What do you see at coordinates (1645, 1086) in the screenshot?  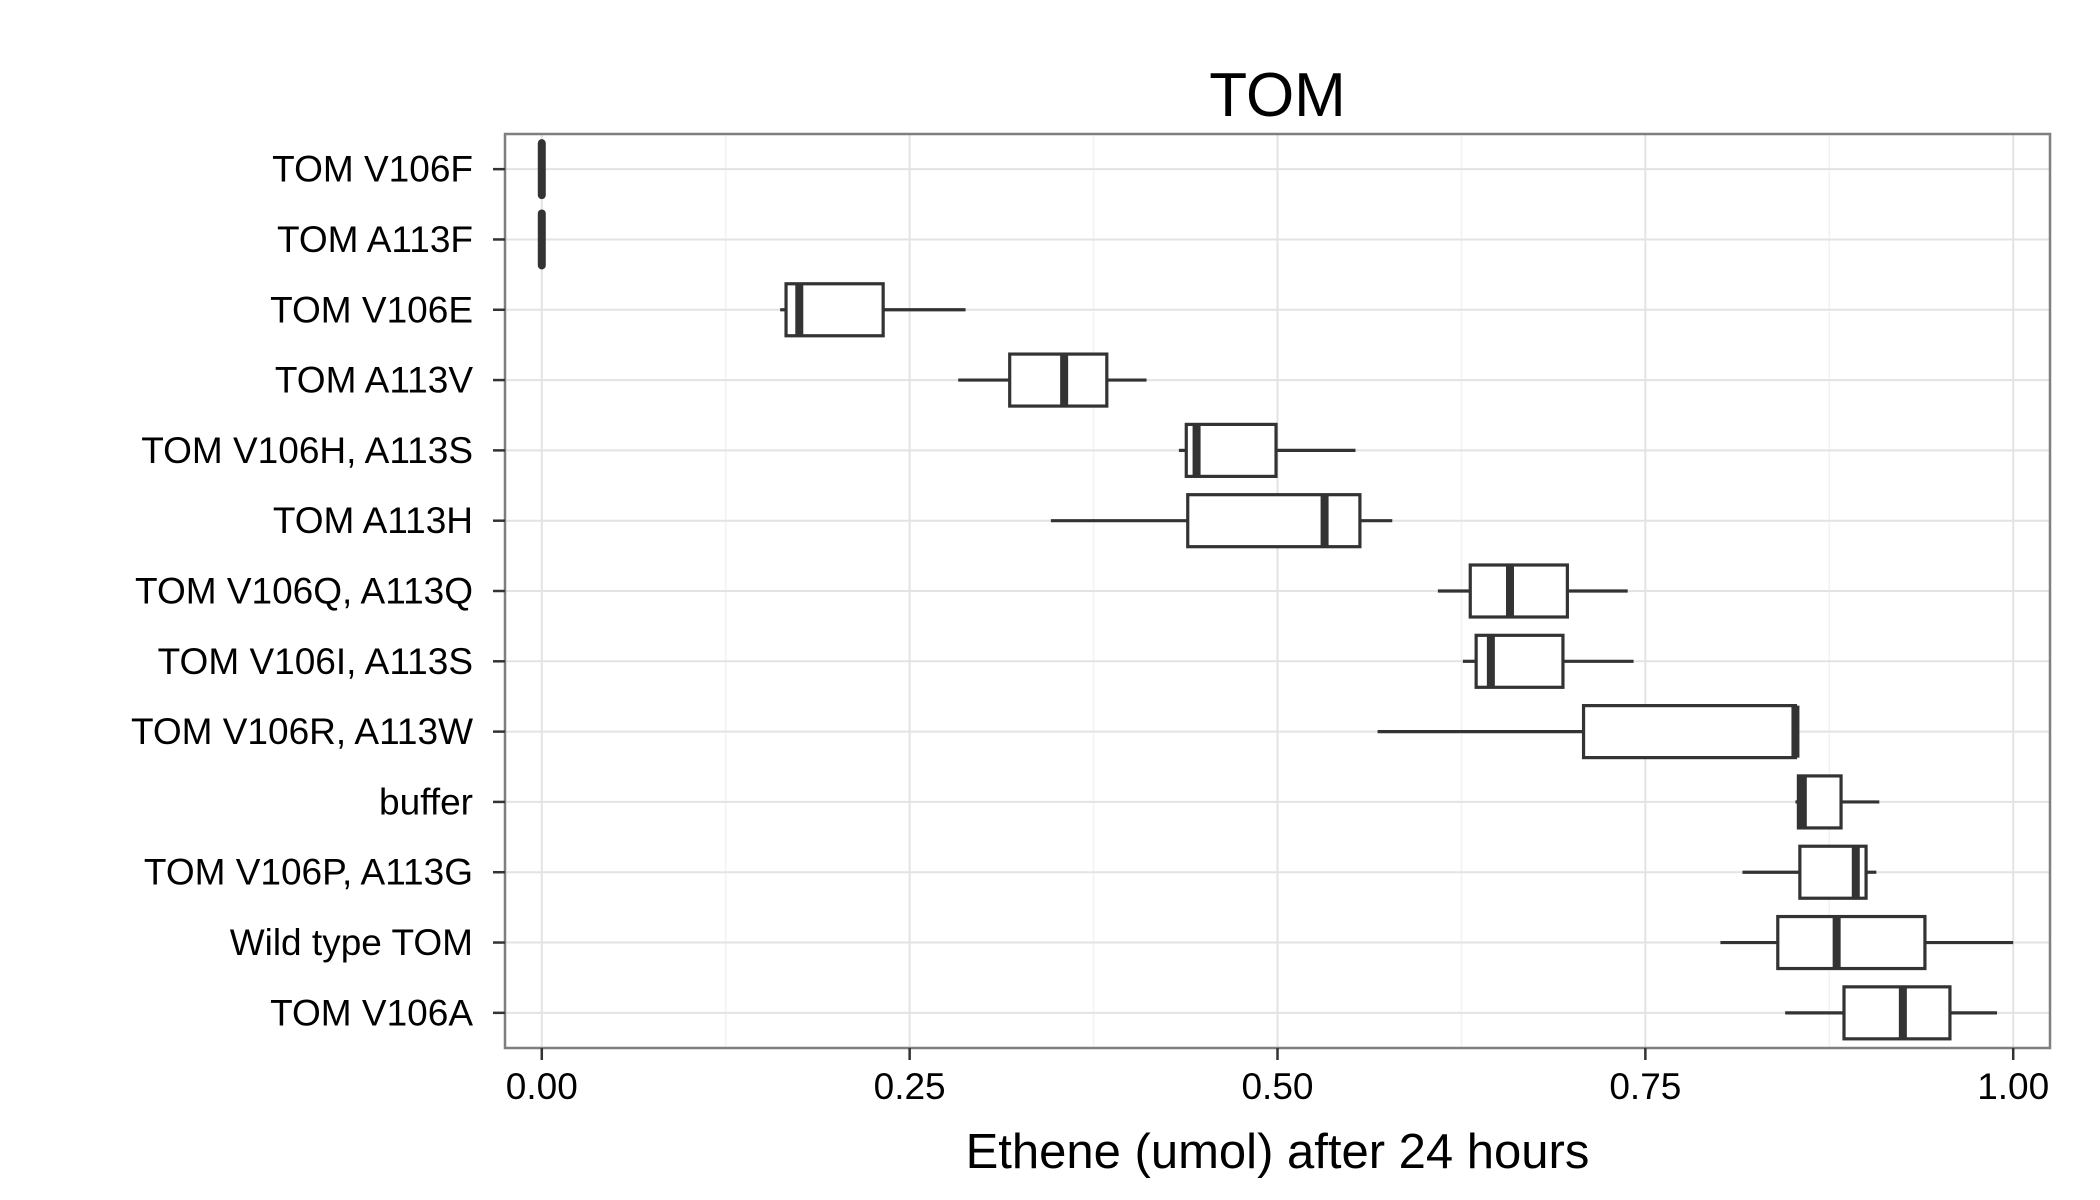 I see `x-tick-label: 0.75` at bounding box center [1645, 1086].